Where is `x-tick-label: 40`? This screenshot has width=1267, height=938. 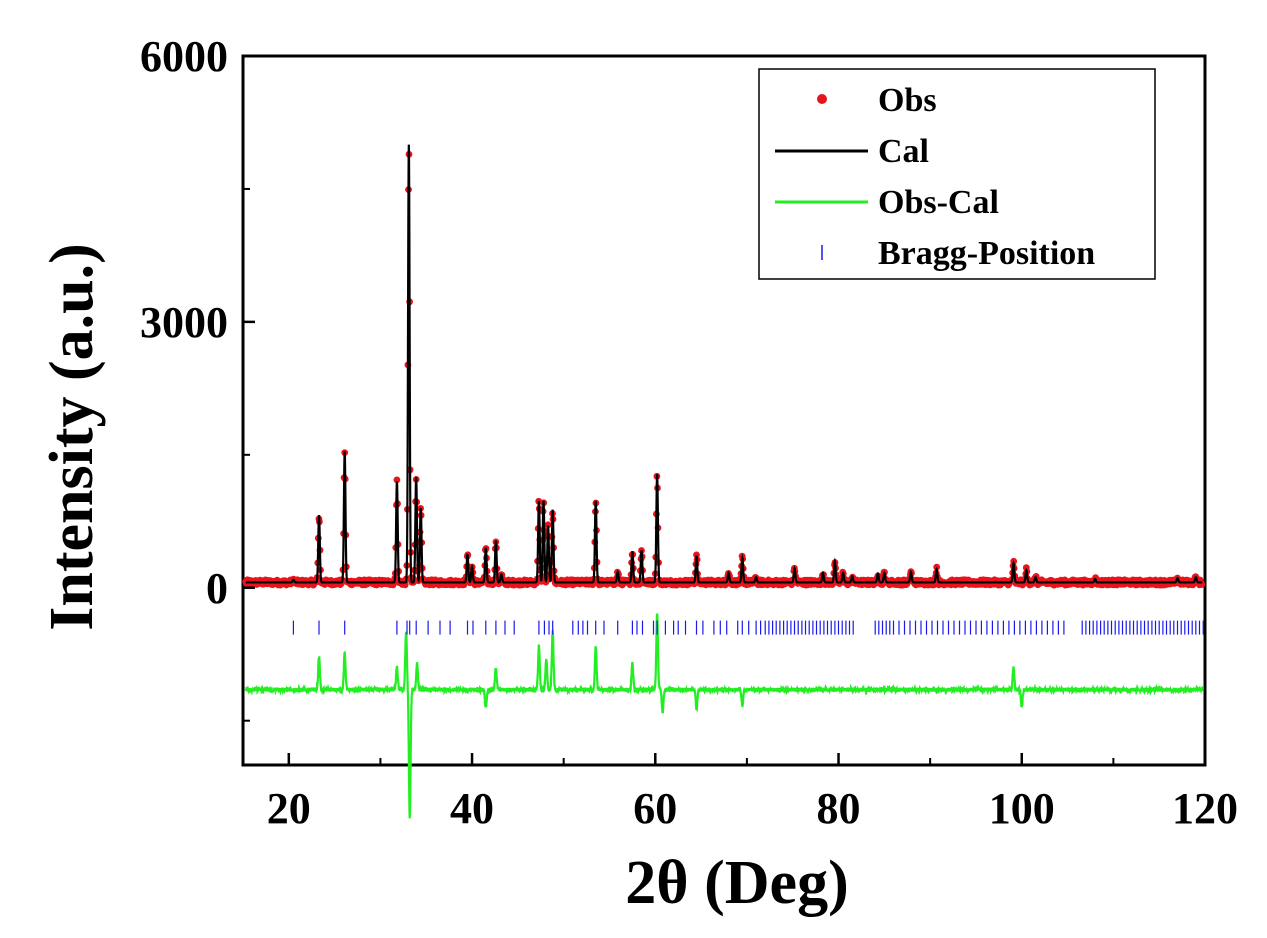 x-tick-label: 40 is located at coordinates (472, 808).